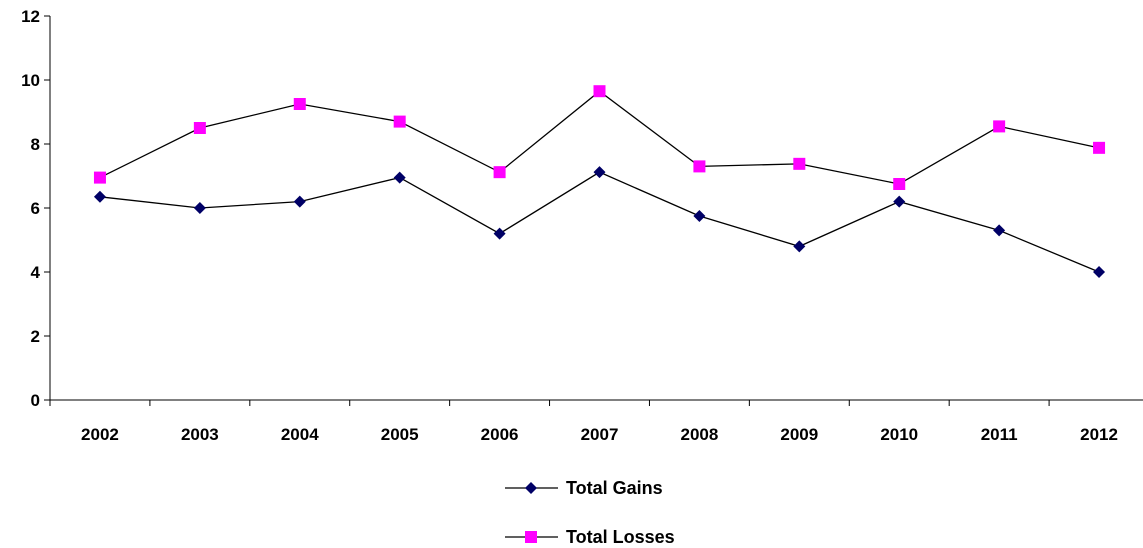 Image resolution: width=1143 pixels, height=548 pixels. What do you see at coordinates (999, 434) in the screenshot?
I see `x-tick-label: 2011` at bounding box center [999, 434].